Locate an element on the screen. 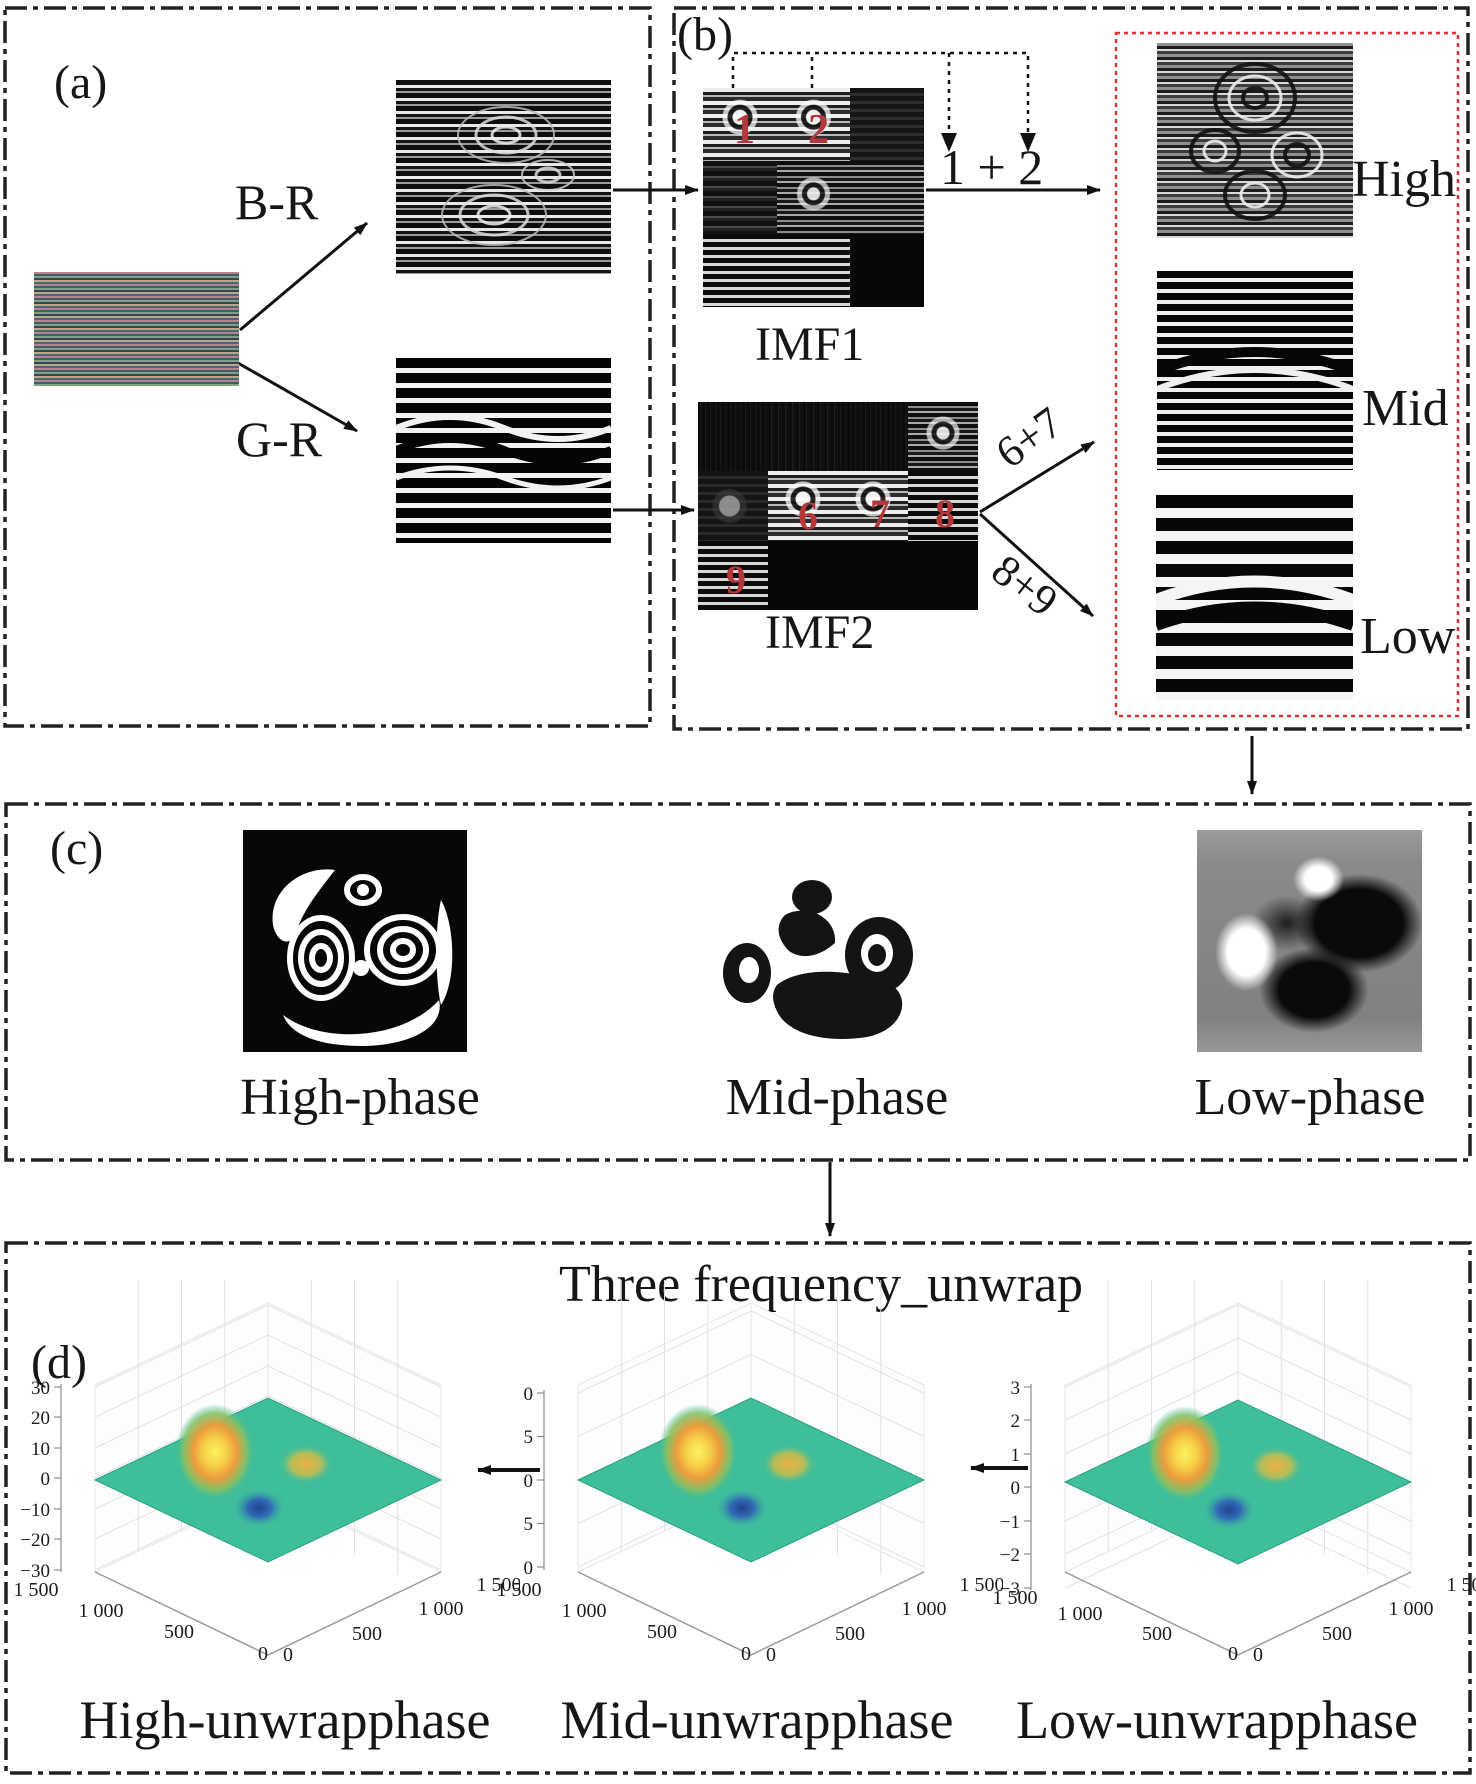 The image size is (1476, 1784). mid-output-label: Mid is located at coordinates (1405, 408).